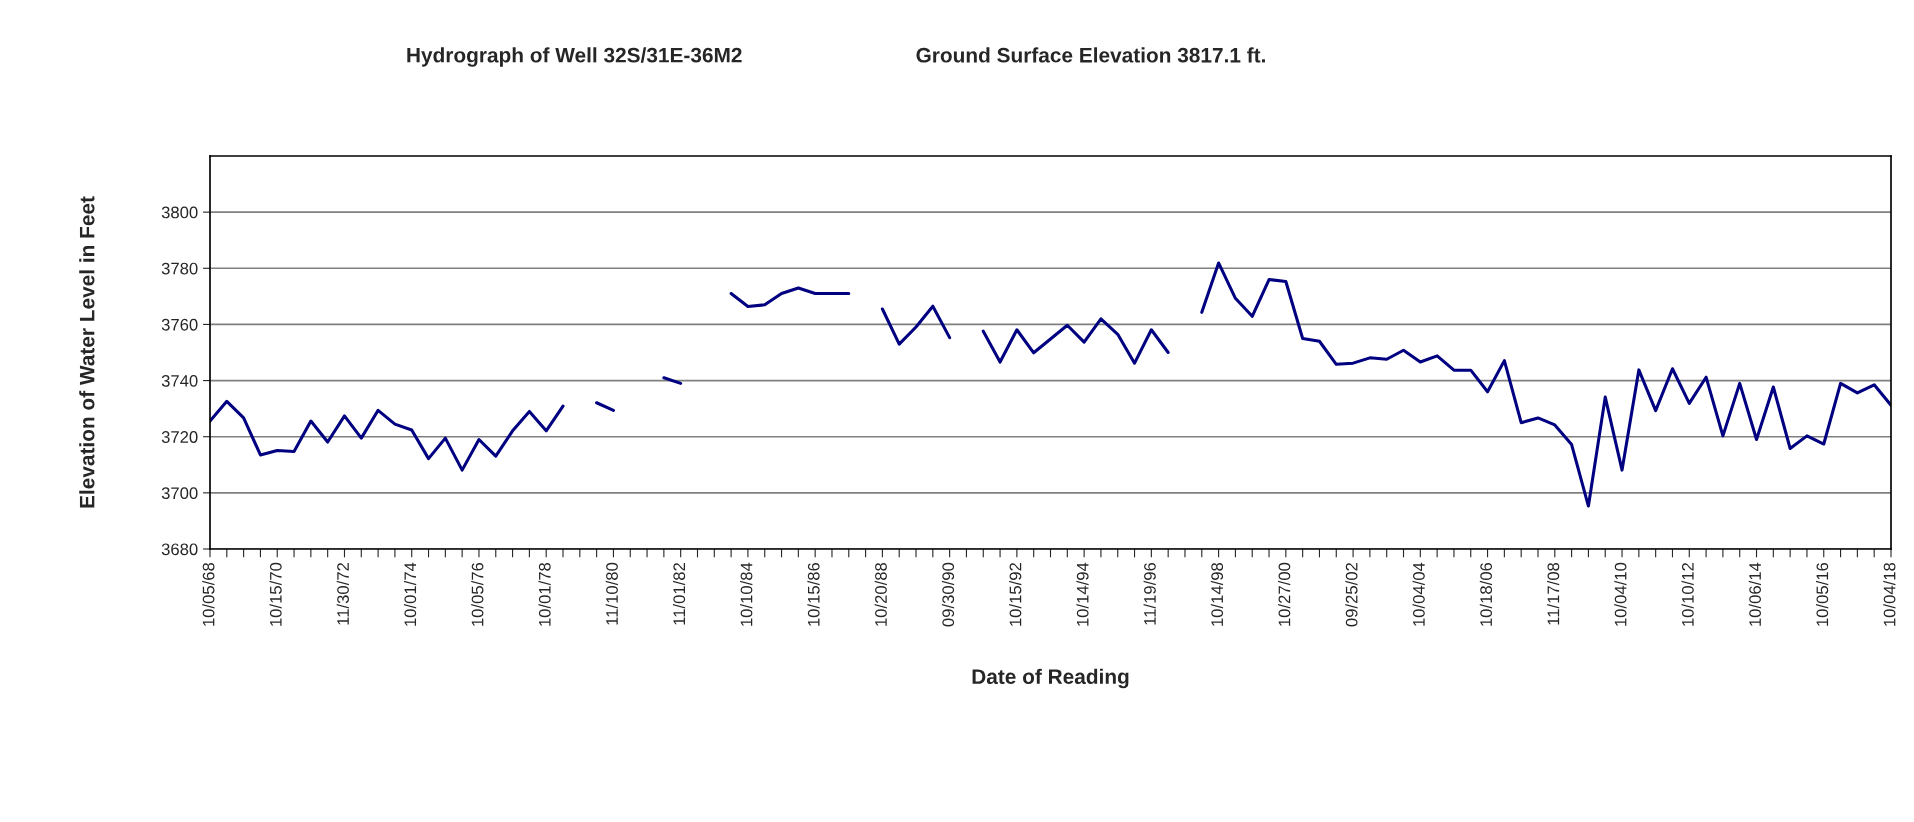  Describe the element at coordinates (1015, 594) in the screenshot. I see `x-tick-label: 10/15/92` at that location.